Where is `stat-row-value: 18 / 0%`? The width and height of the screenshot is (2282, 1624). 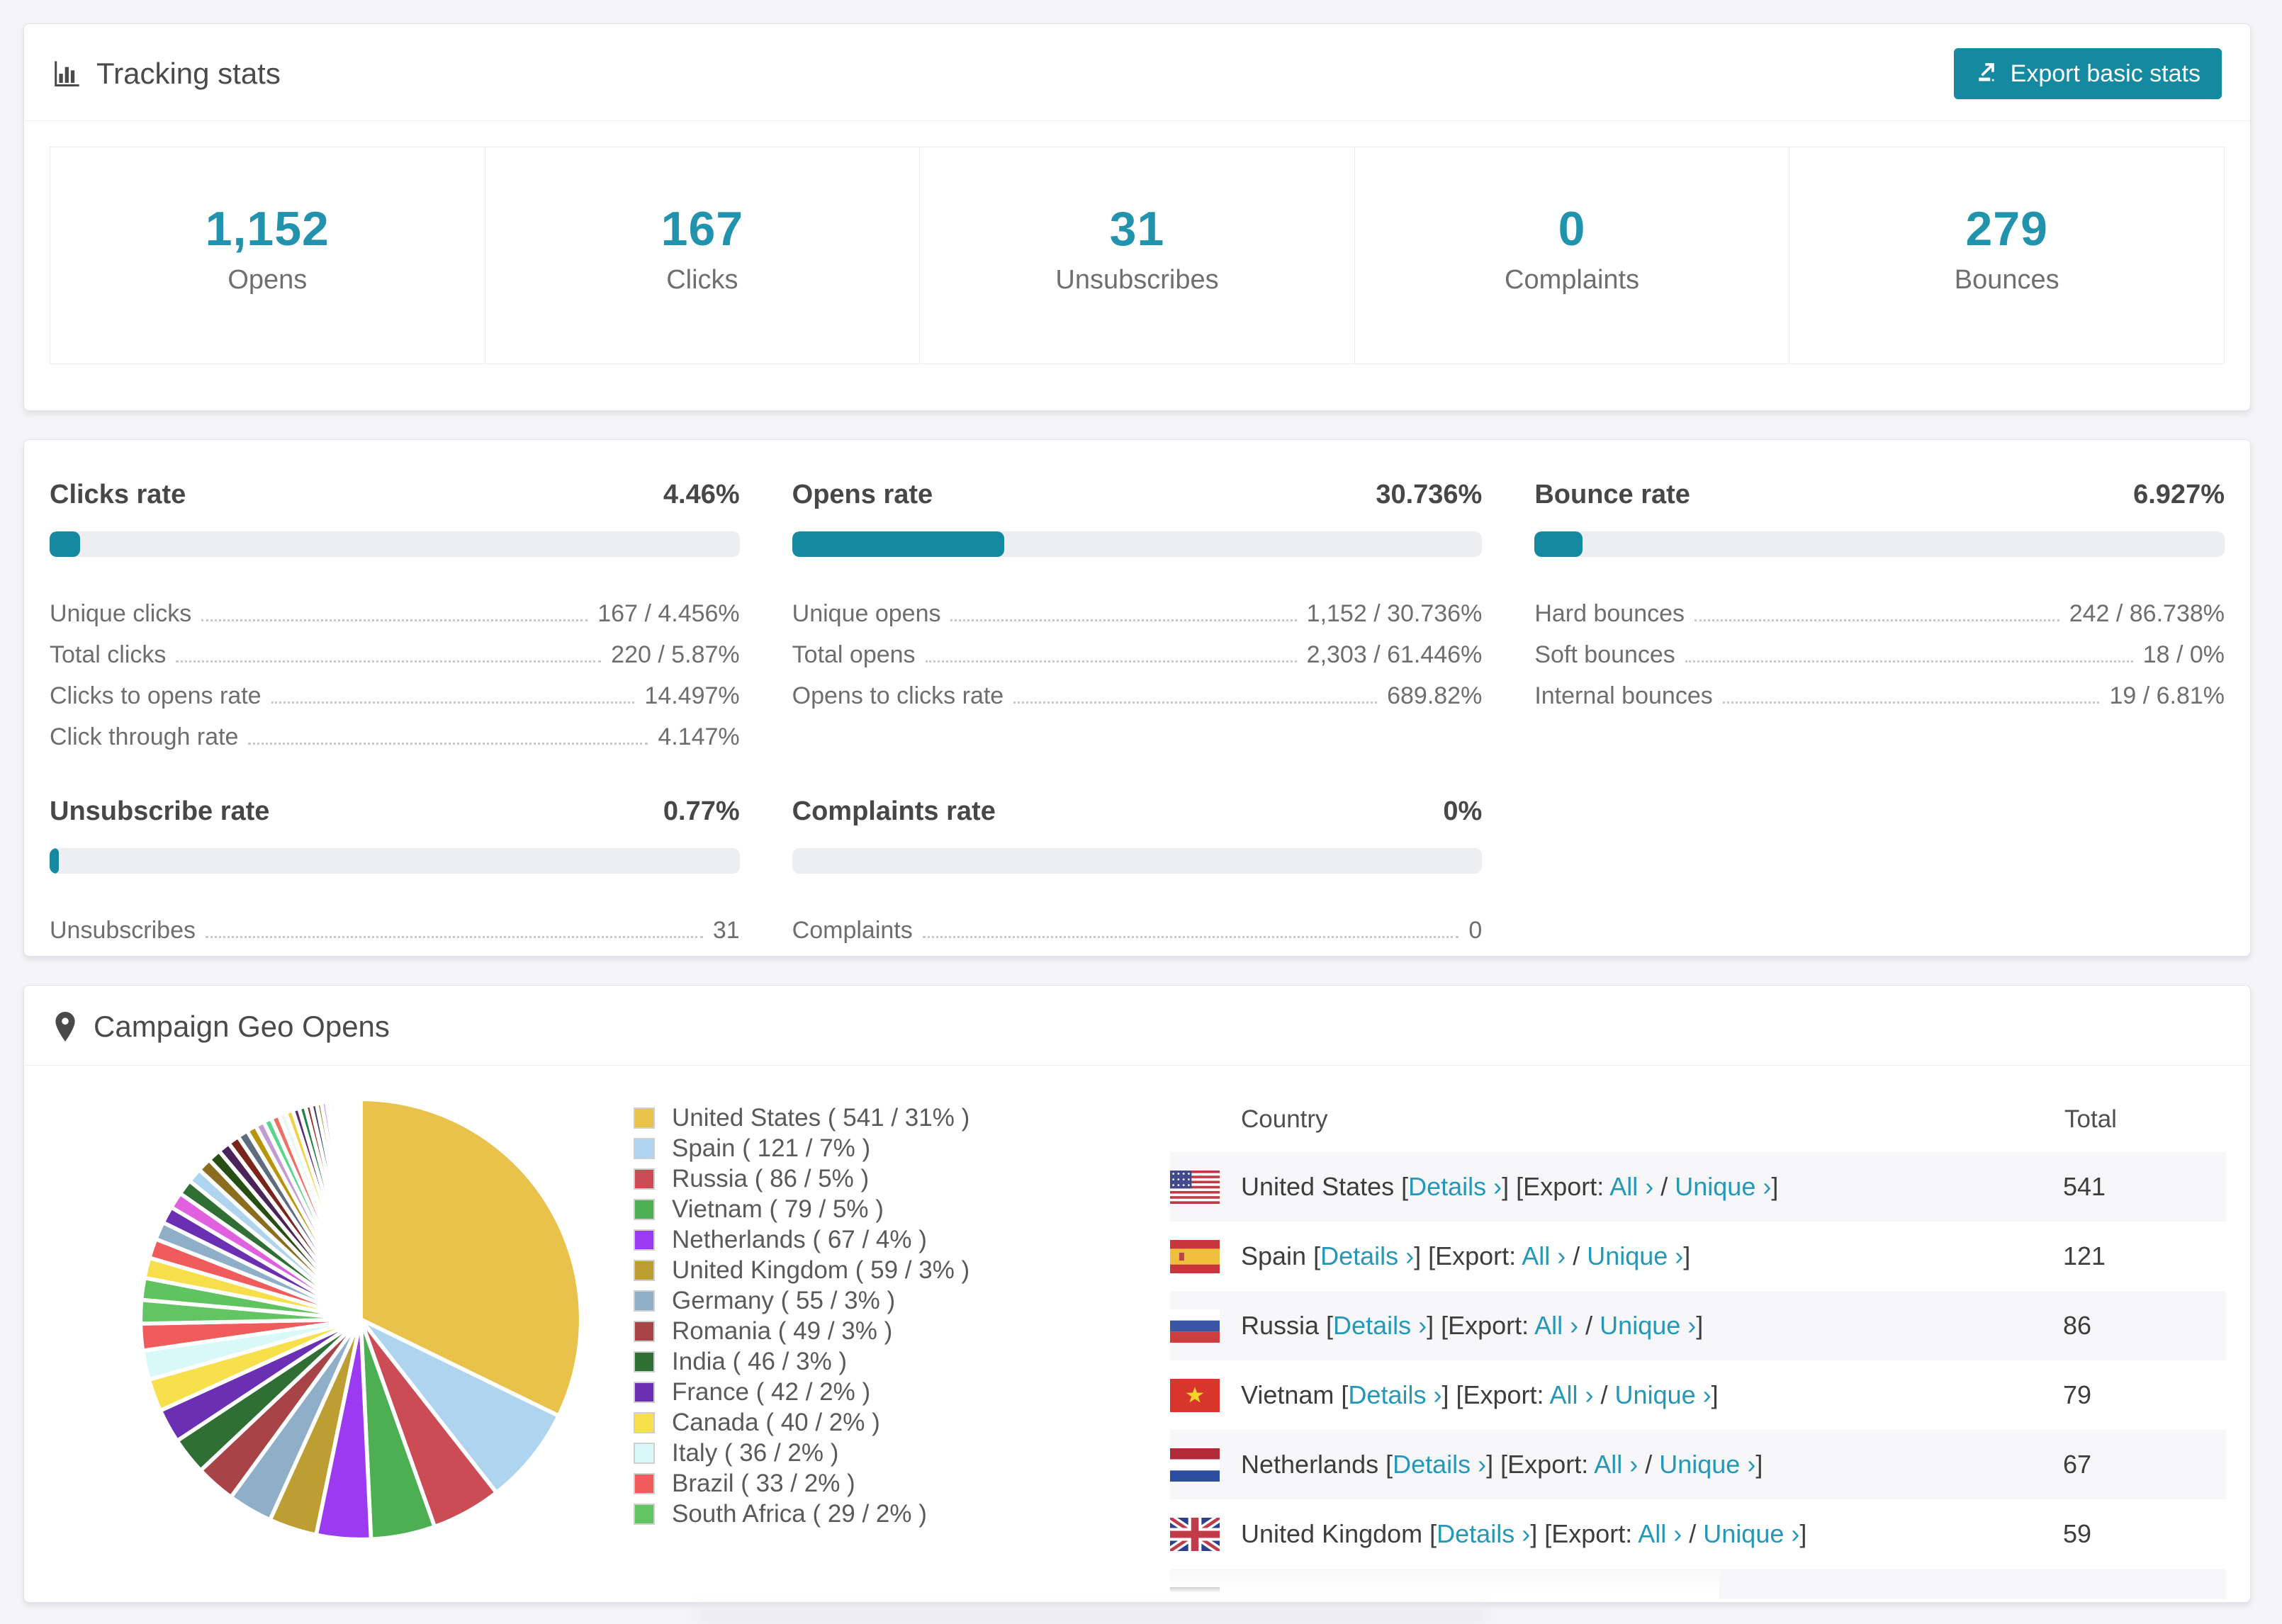 stat-row-value: 18 / 0% is located at coordinates (2184, 655).